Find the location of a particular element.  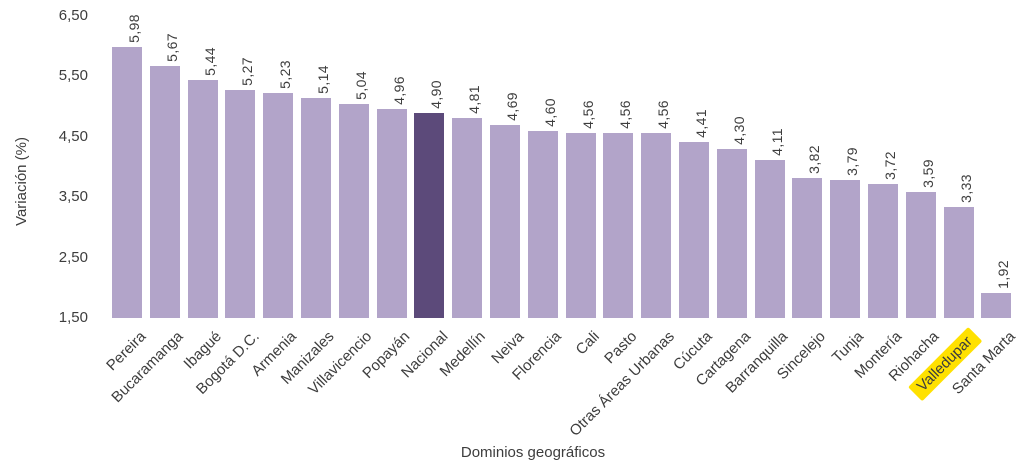

bar-value-label: 4,96 is located at coordinates (398, 90).